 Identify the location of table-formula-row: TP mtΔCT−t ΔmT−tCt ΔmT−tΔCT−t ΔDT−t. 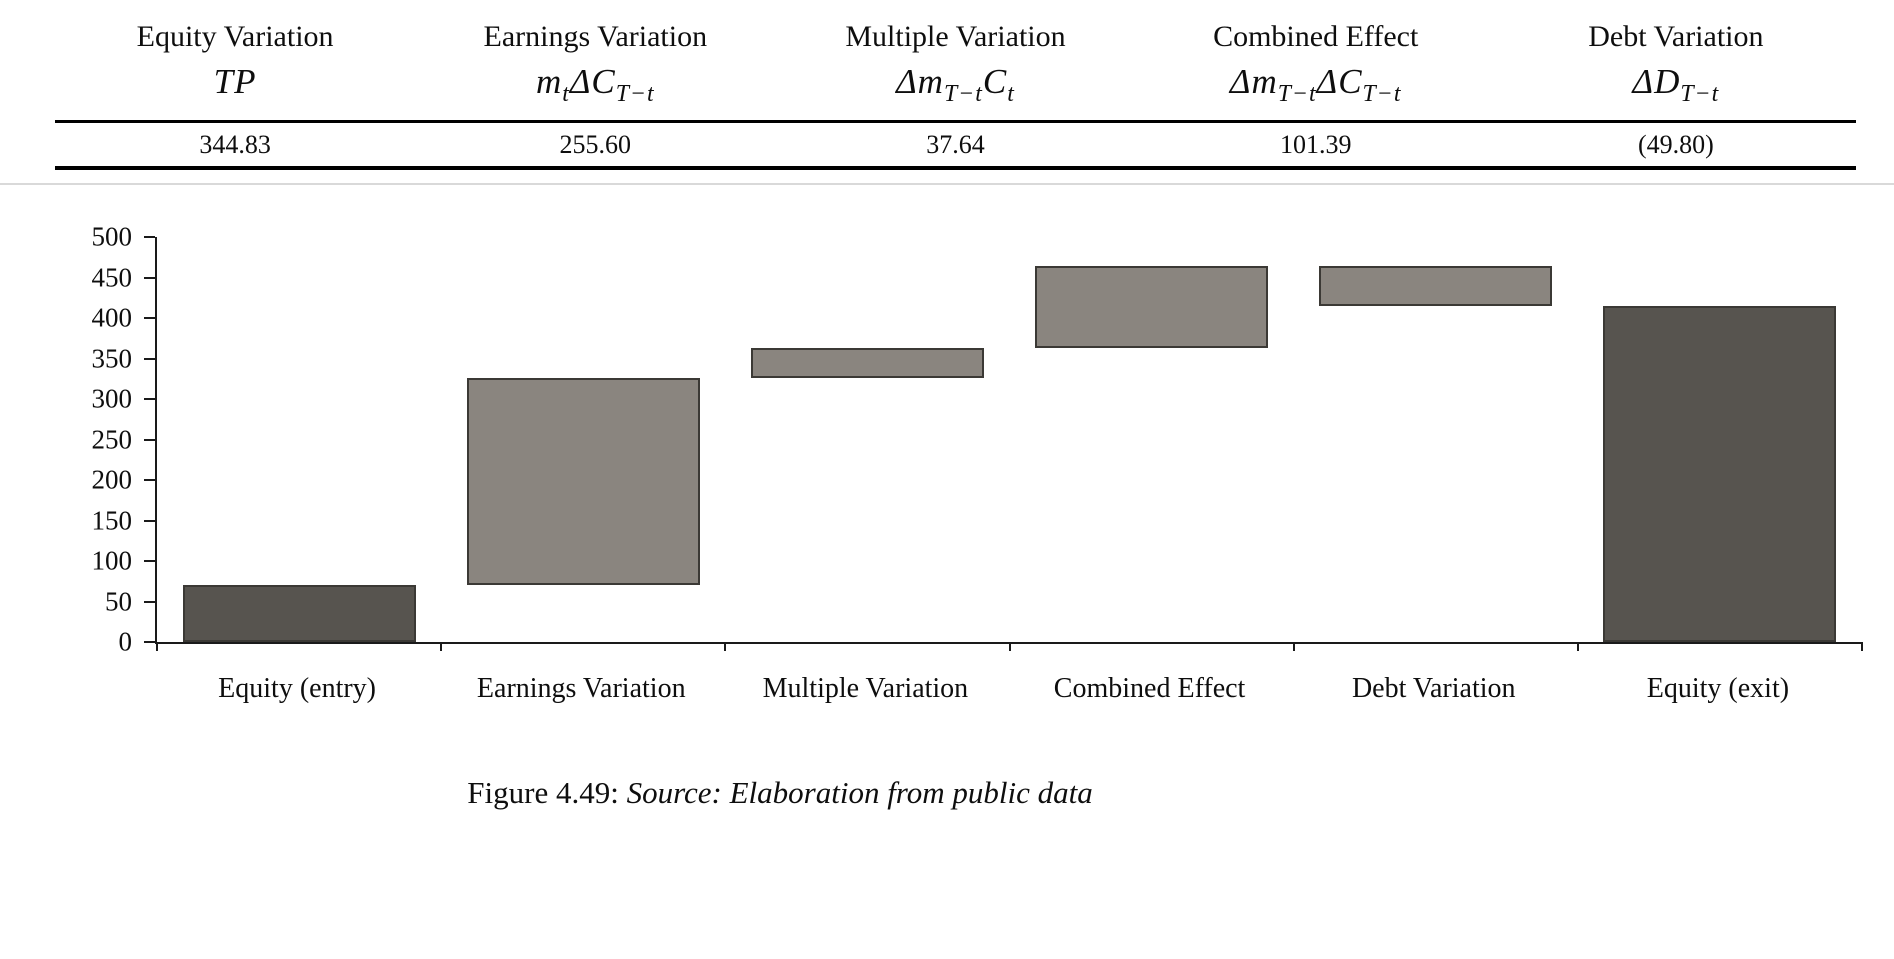
(955, 87).